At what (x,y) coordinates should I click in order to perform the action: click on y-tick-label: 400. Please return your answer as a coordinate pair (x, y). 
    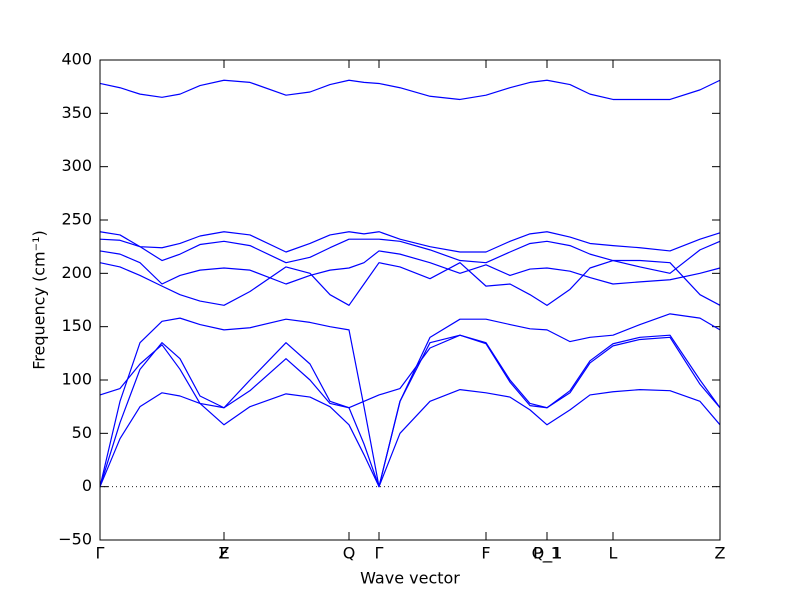
    Looking at the image, I should click on (76, 59).